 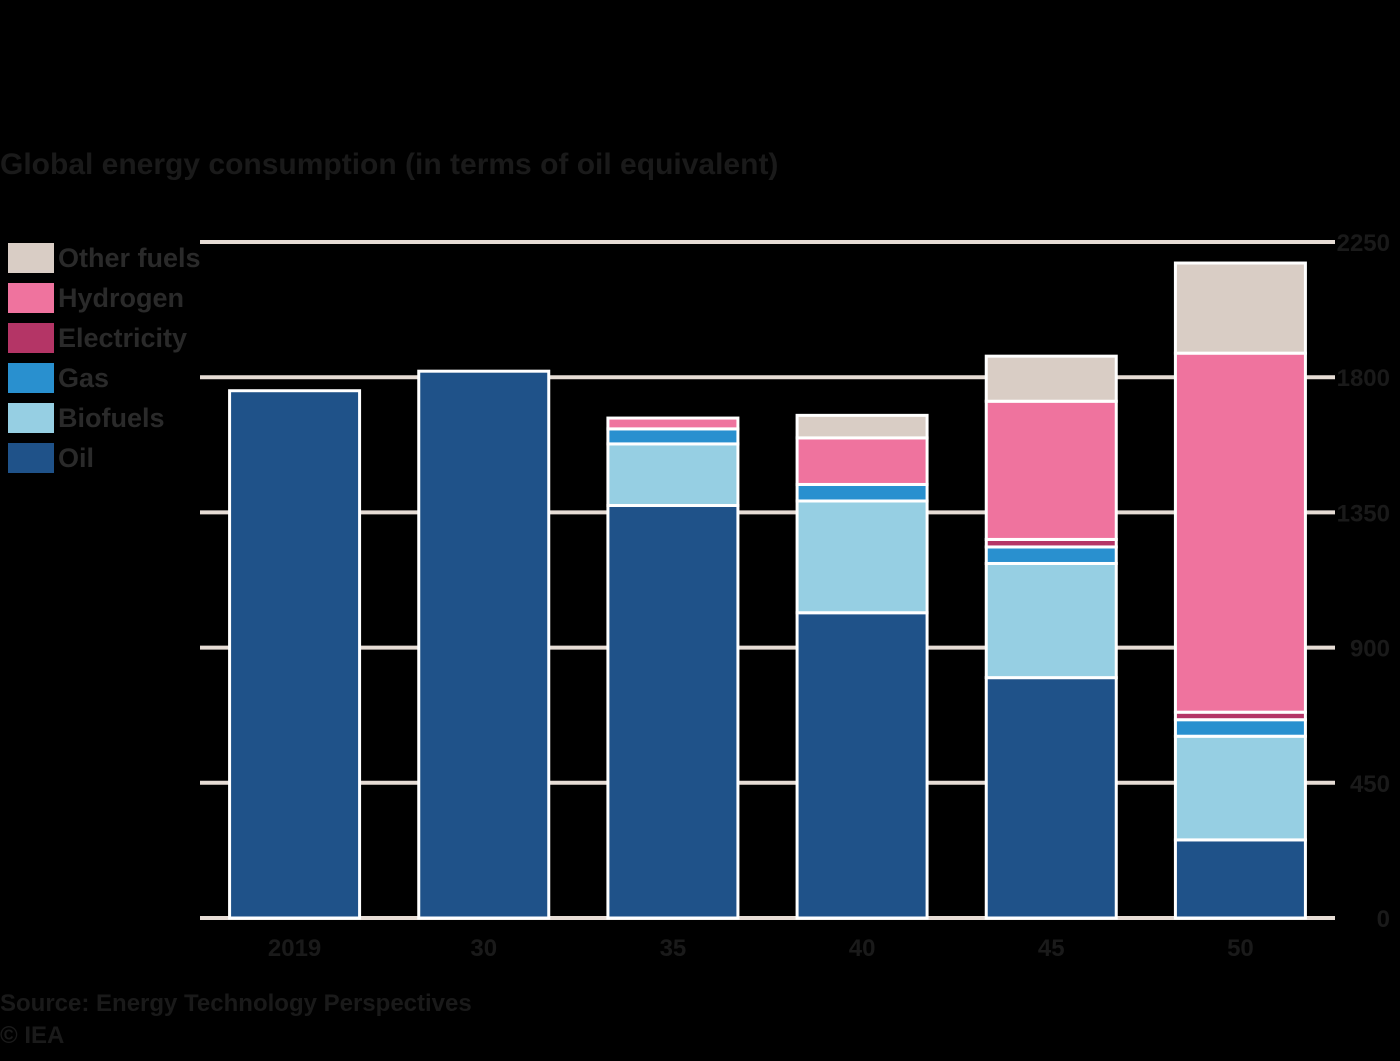 I want to click on bar-segment-oil-2019, so click(x=295, y=654).